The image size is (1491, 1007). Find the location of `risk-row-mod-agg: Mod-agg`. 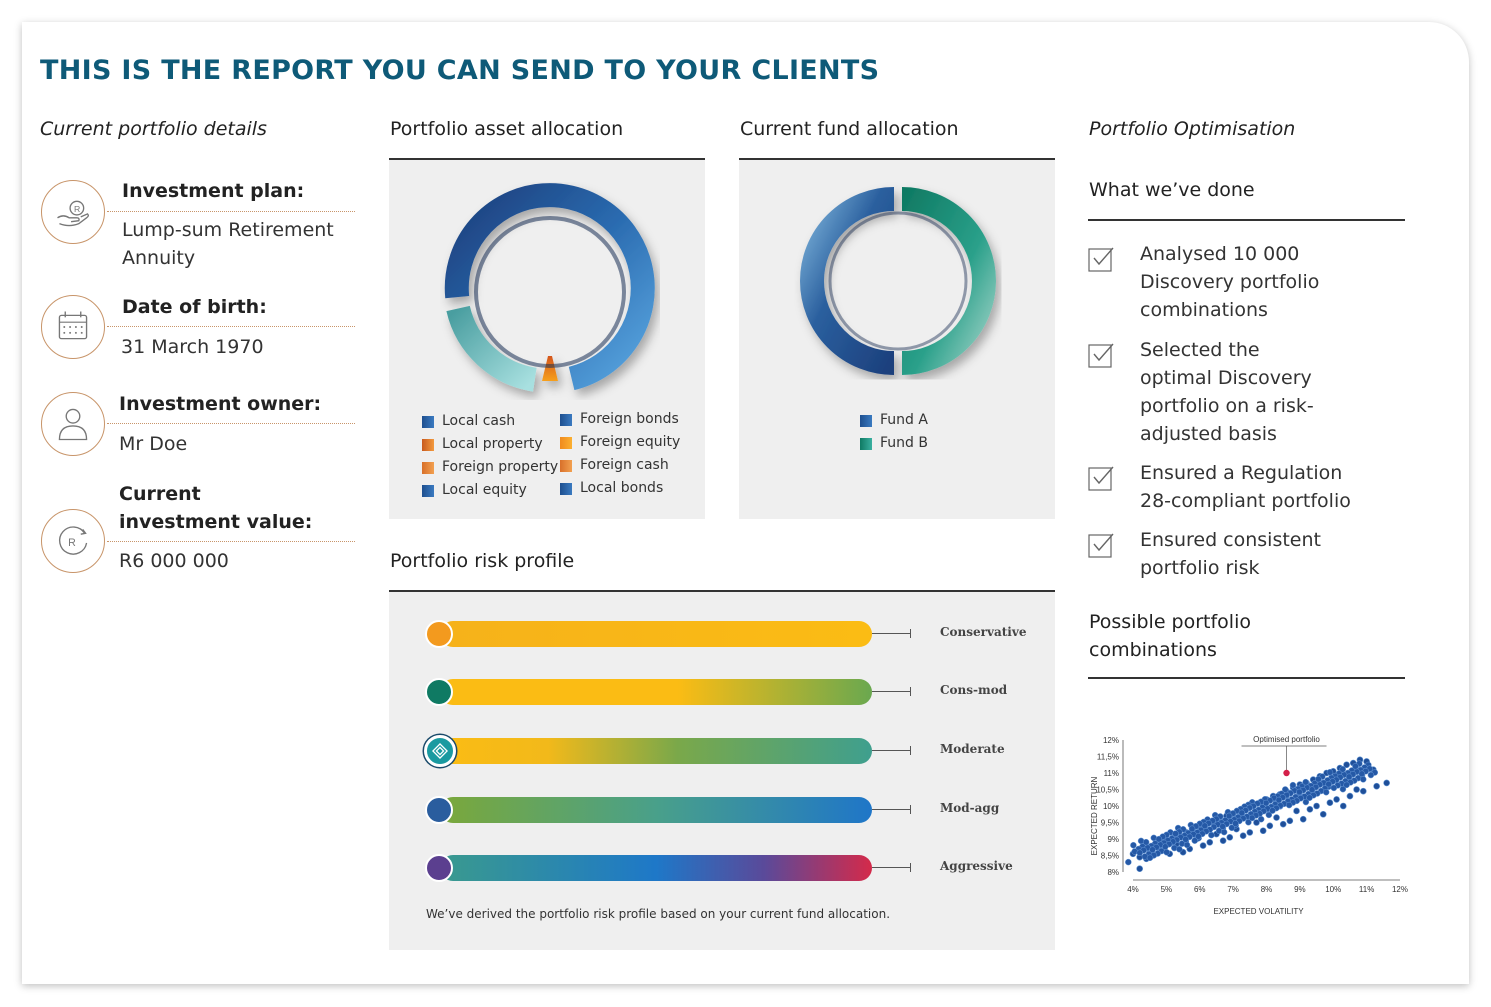

risk-row-mod-agg: Mod-agg is located at coordinates (725, 810).